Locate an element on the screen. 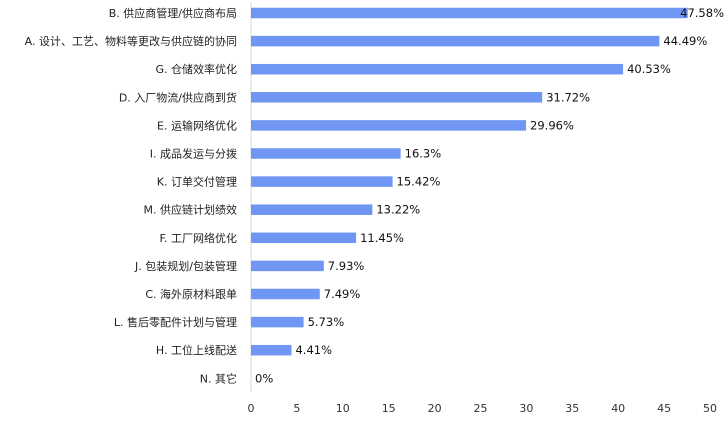 The height and width of the screenshot is (427, 728). category-label-3: D. 入厂物流/供应商到货 is located at coordinates (178, 97).